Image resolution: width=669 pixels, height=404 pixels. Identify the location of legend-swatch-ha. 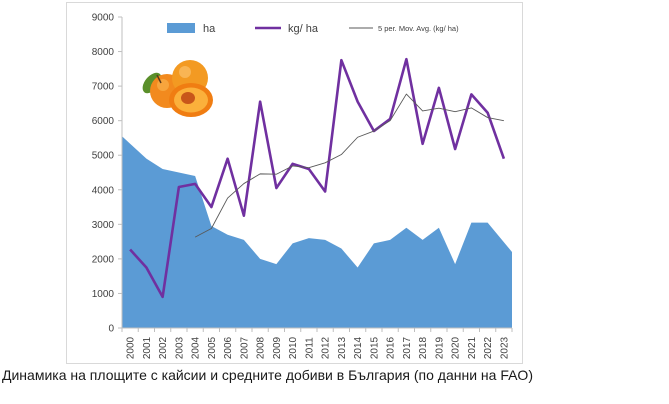
(181, 28).